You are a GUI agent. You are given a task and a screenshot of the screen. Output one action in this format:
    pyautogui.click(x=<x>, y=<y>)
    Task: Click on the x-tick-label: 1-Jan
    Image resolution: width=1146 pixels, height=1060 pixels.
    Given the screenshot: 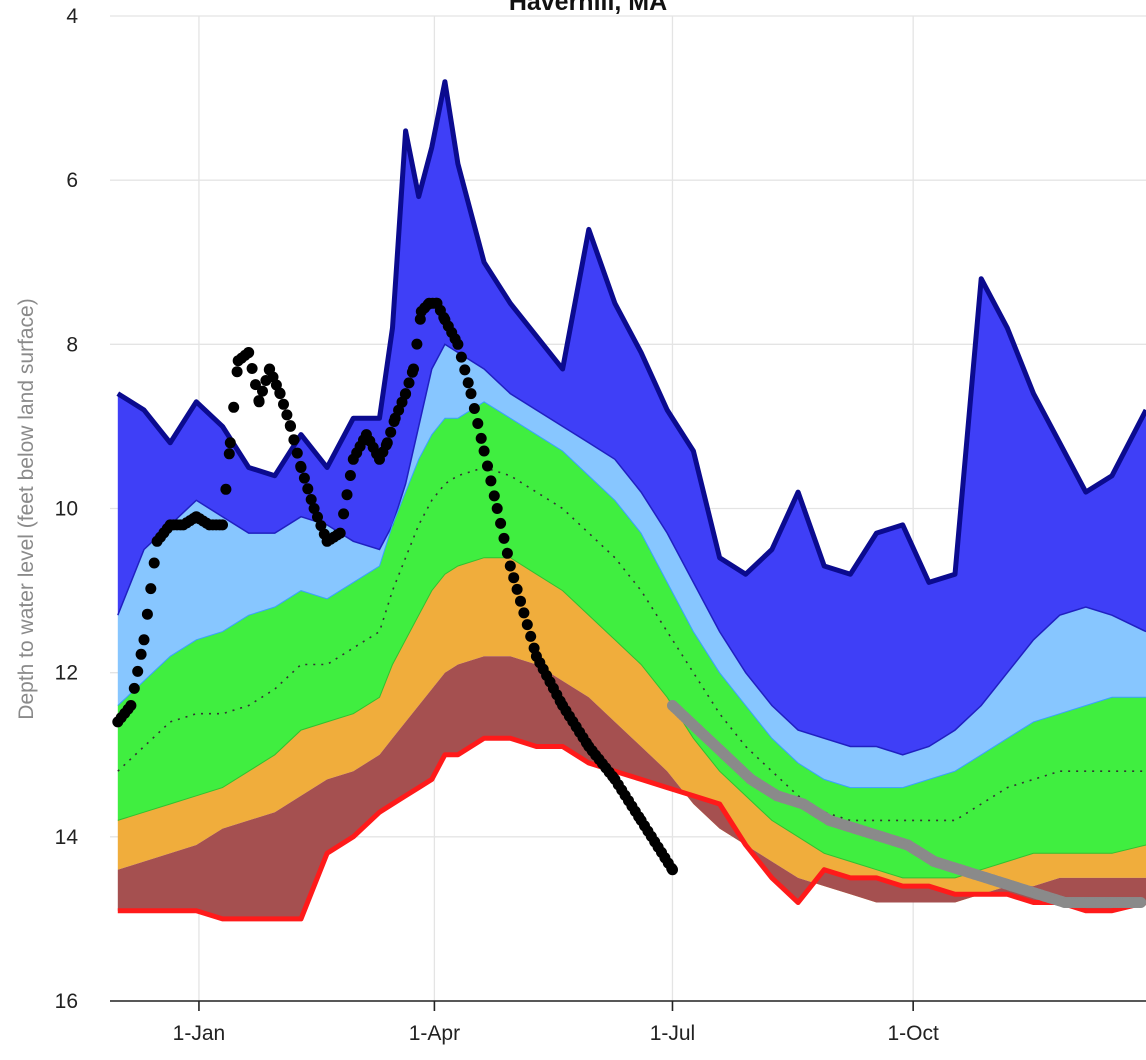 What is the action you would take?
    pyautogui.click(x=199, y=1033)
    